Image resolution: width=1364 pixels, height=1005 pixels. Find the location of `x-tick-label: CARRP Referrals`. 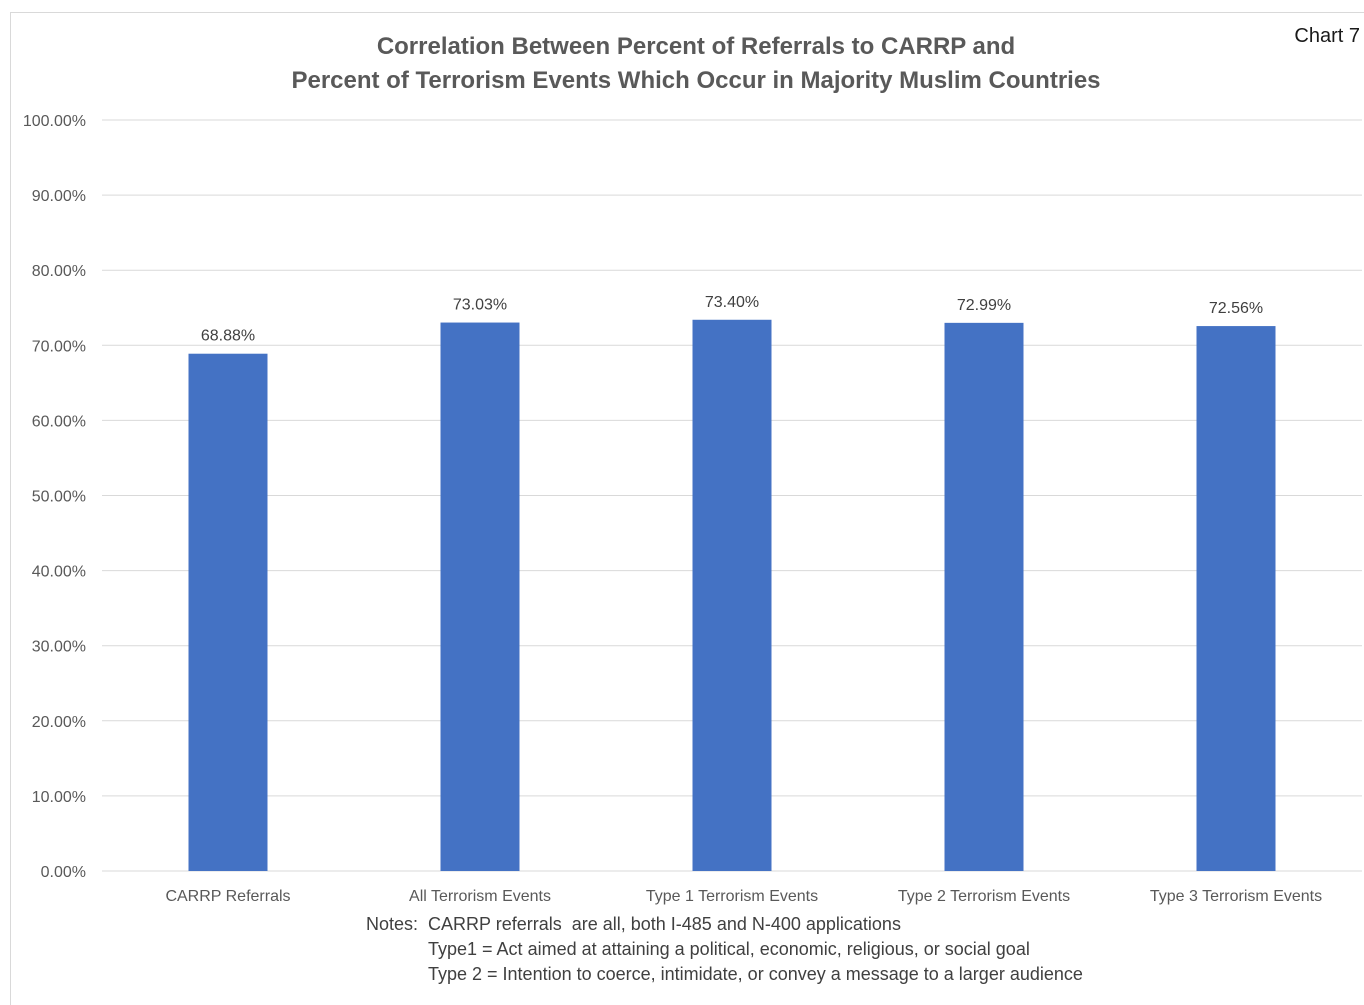

x-tick-label: CARRP Referrals is located at coordinates (227, 896).